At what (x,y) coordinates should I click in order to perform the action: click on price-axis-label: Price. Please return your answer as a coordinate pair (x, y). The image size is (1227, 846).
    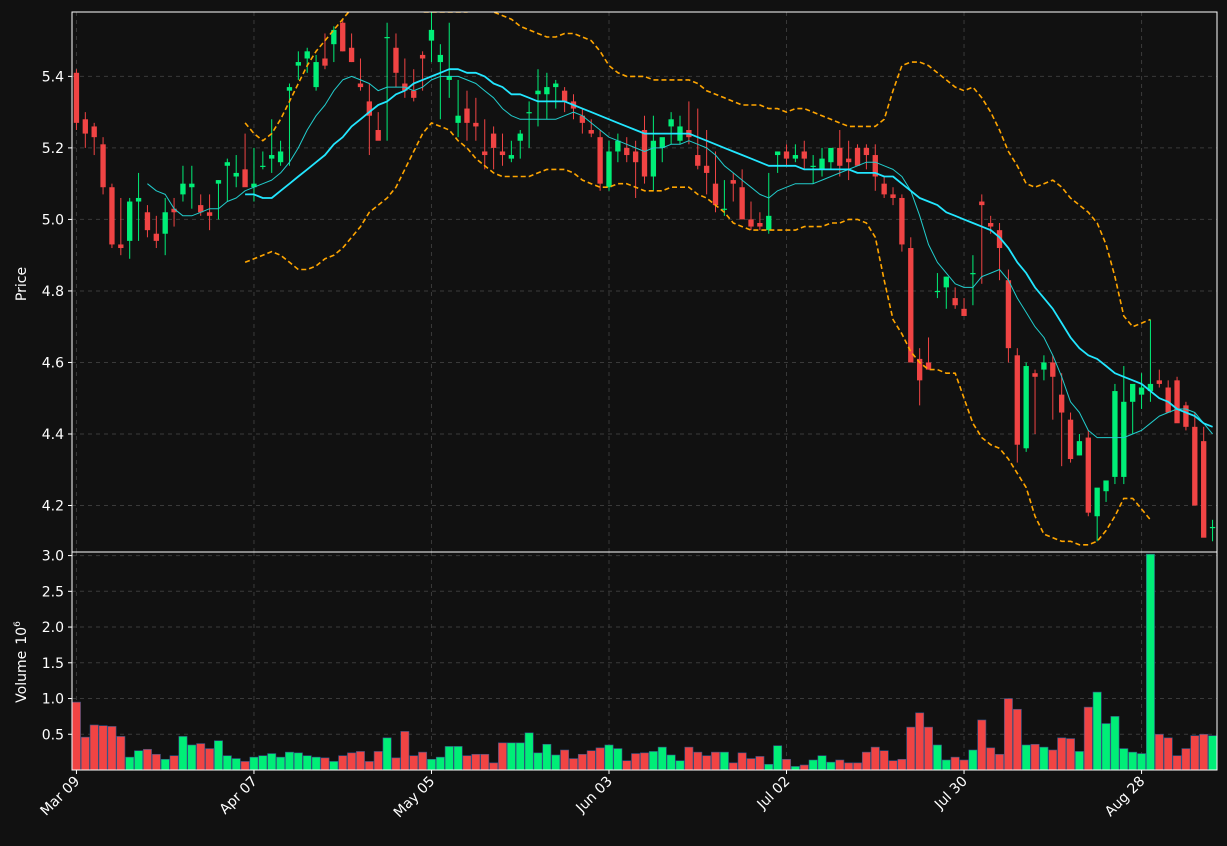
    Looking at the image, I should click on (22, 284).